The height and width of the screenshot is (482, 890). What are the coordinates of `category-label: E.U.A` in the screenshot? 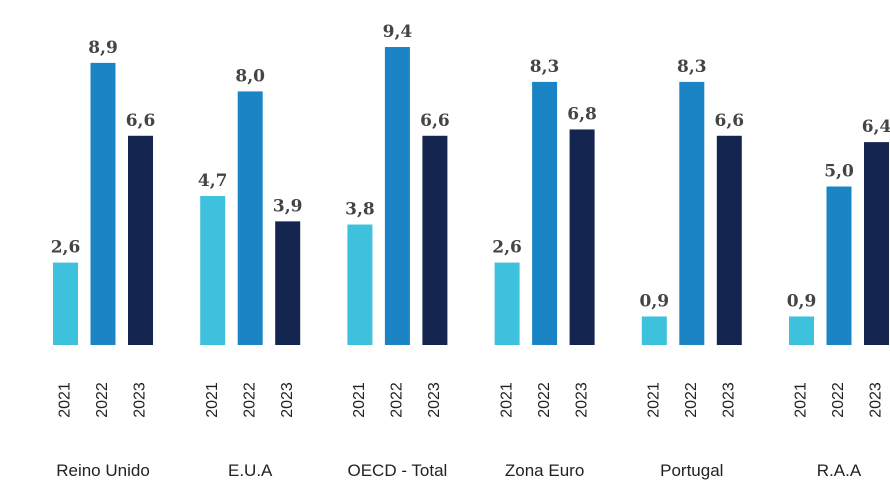 It's located at (250, 470).